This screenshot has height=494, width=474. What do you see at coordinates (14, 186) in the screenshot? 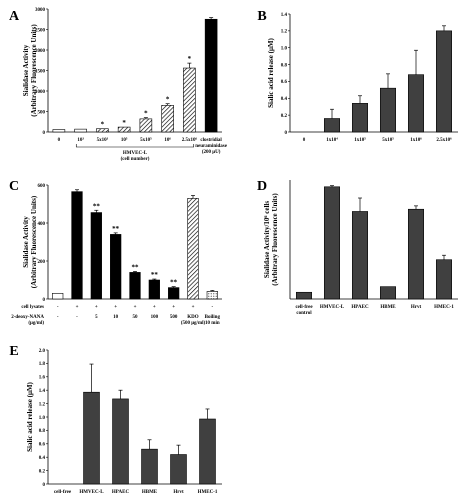
I see `panel-label: C` at bounding box center [14, 186].